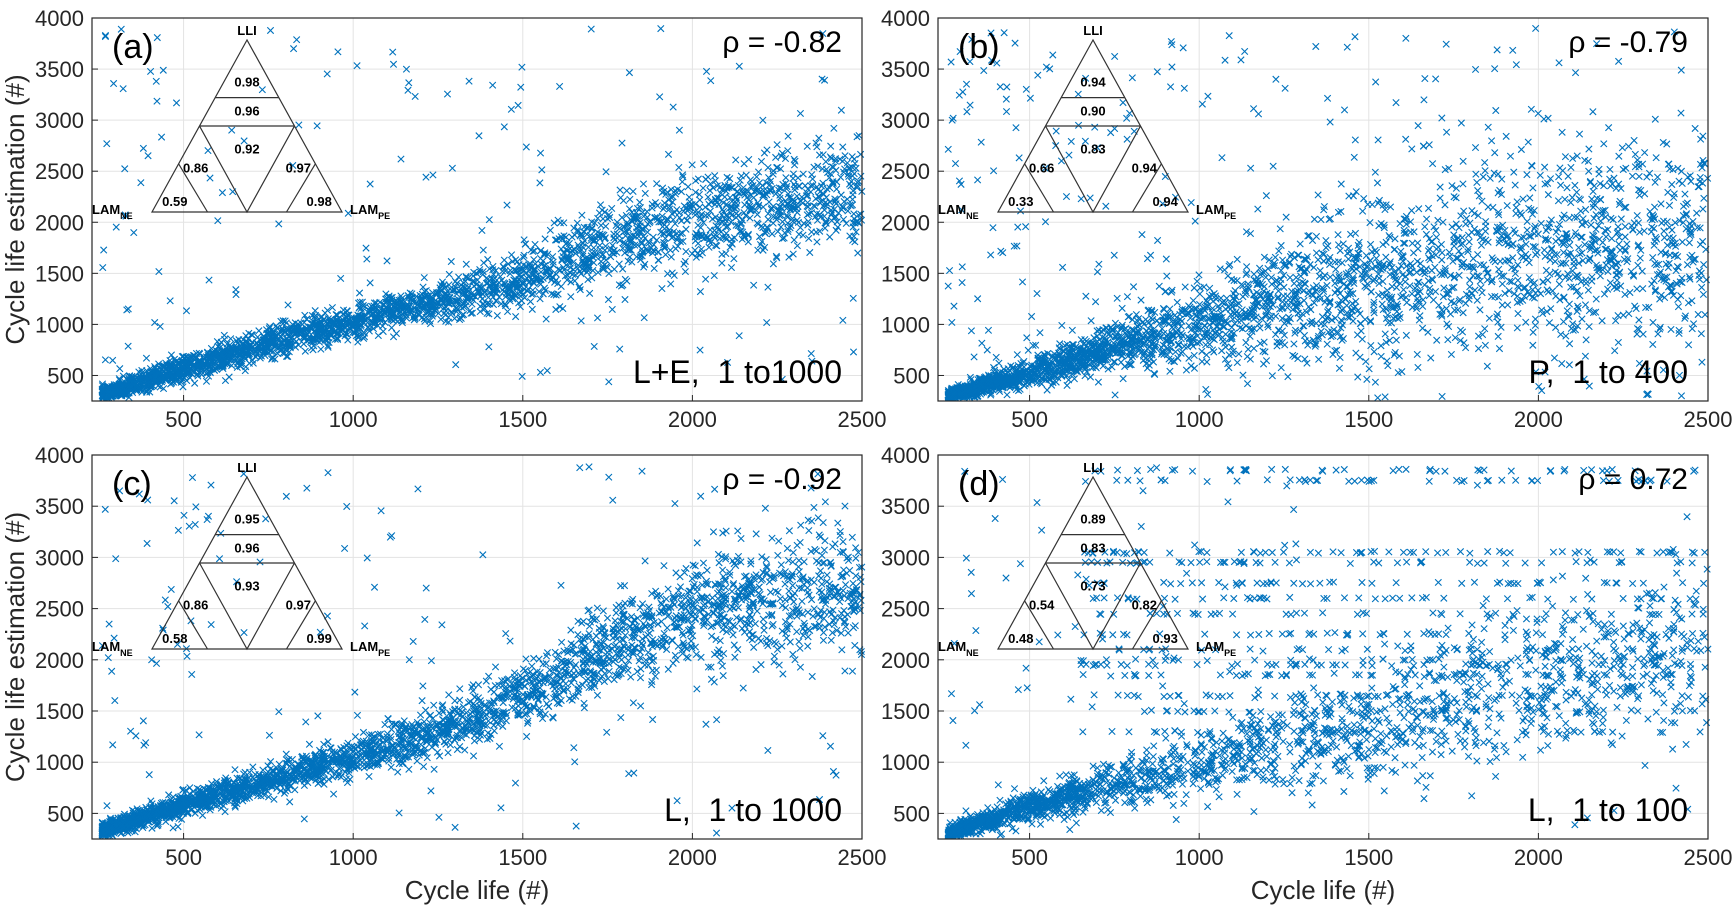 The width and height of the screenshot is (1736, 922). Describe the element at coordinates (59, 273) in the screenshot. I see `y-tick-label: 1500` at that location.